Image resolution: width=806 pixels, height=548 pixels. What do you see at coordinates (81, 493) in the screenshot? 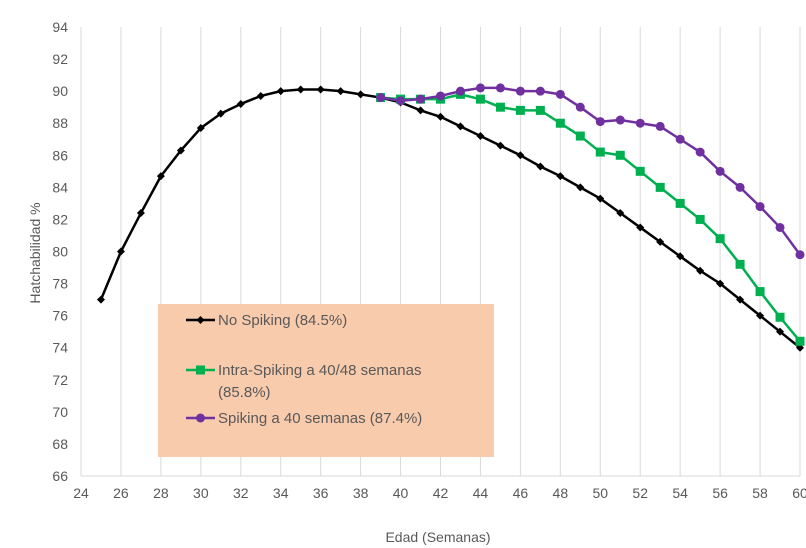
I see `x-tick-label: 24` at bounding box center [81, 493].